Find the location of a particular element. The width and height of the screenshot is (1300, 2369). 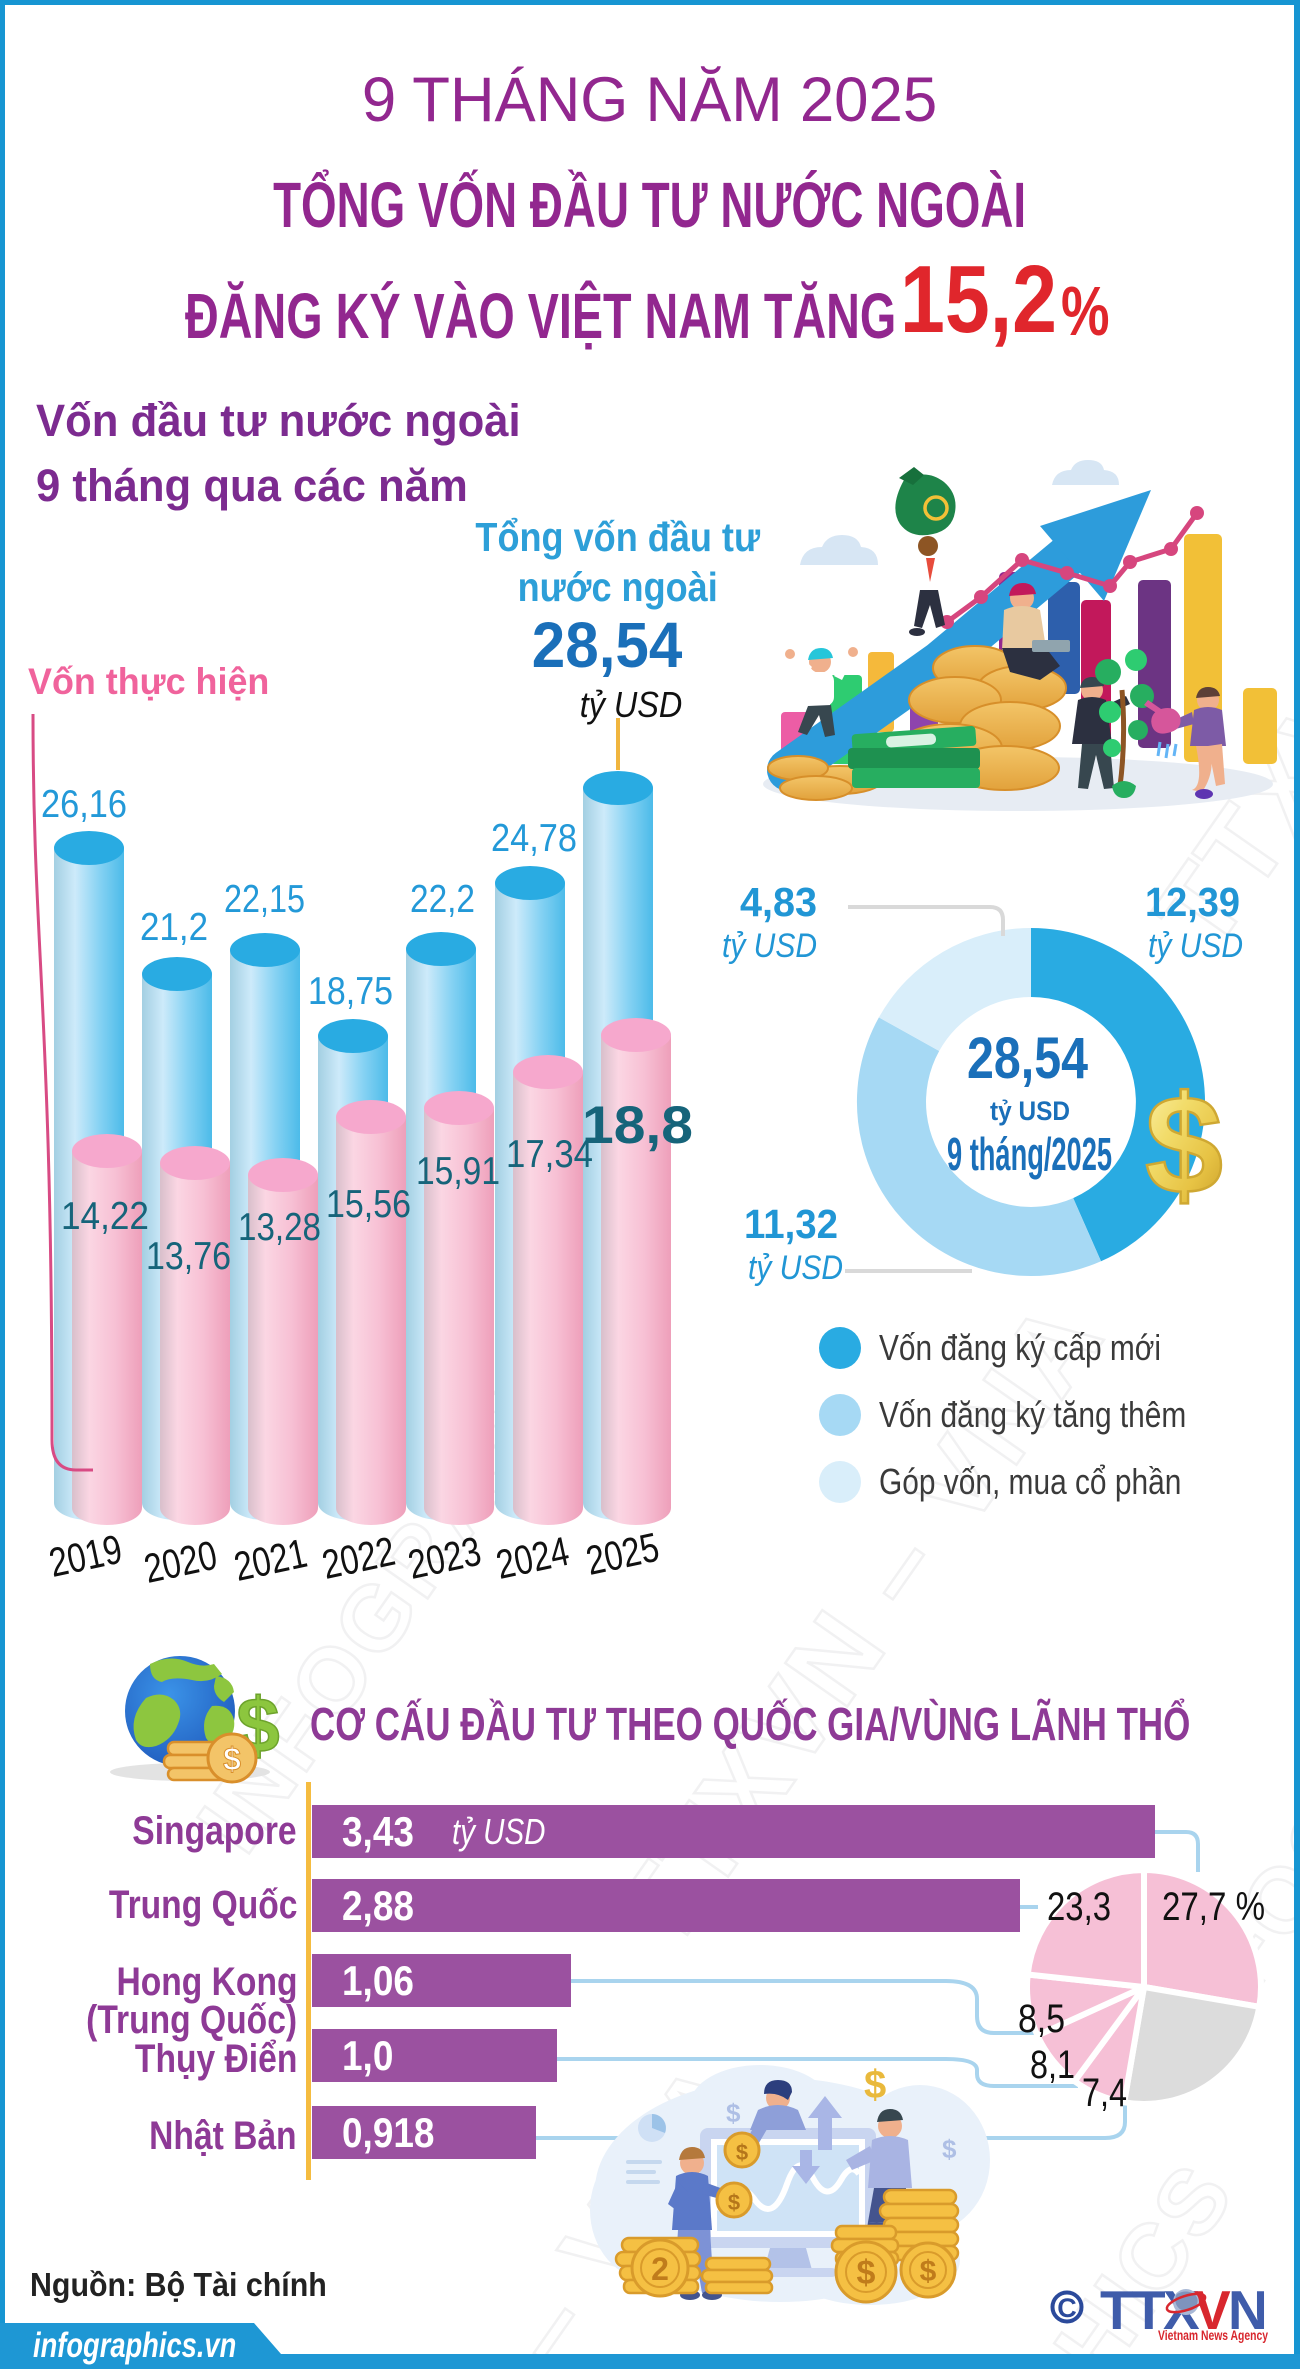

svg-text: 13,76 is located at coordinates (188, 1256).